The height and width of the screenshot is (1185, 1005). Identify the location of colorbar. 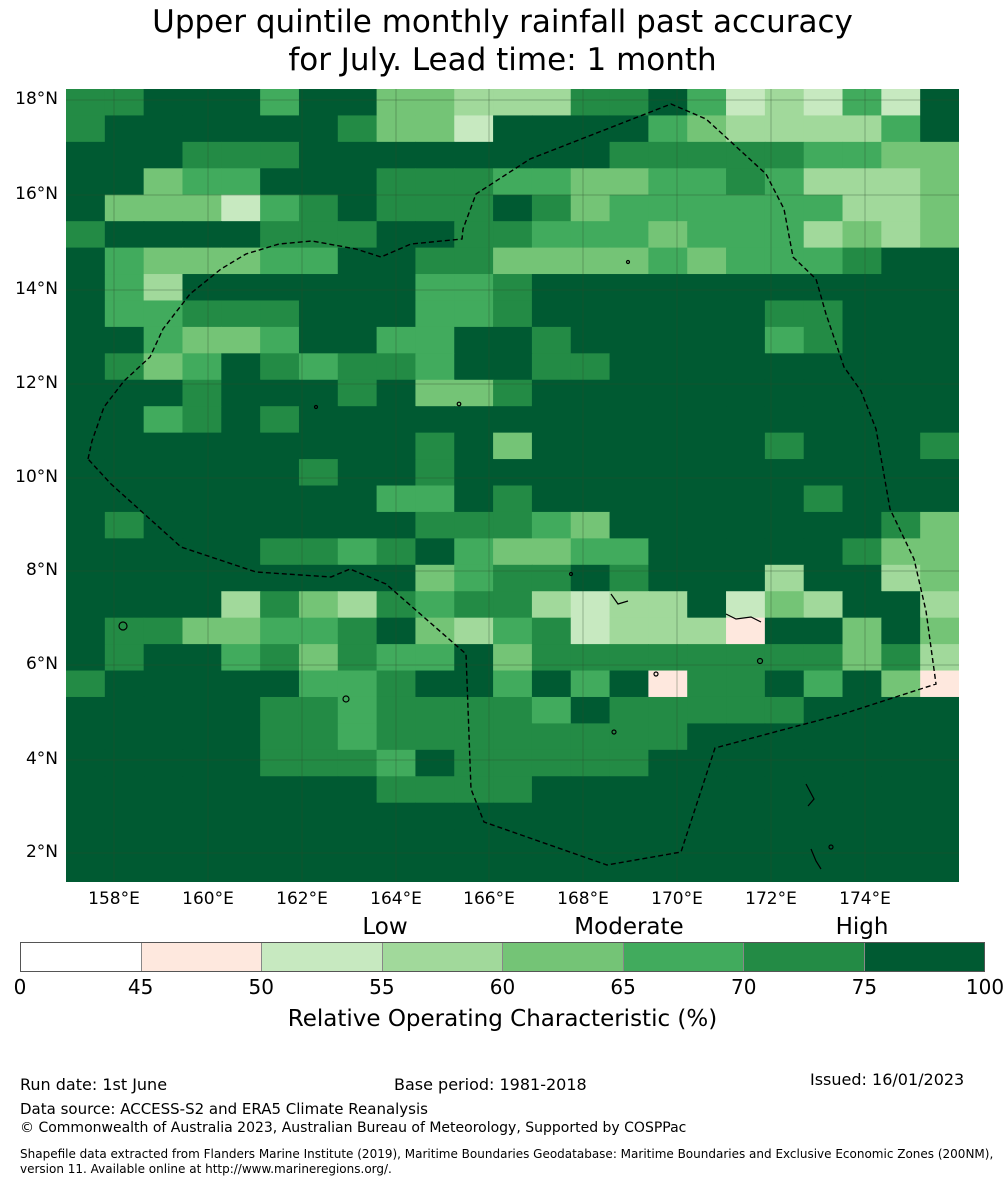
(502, 957).